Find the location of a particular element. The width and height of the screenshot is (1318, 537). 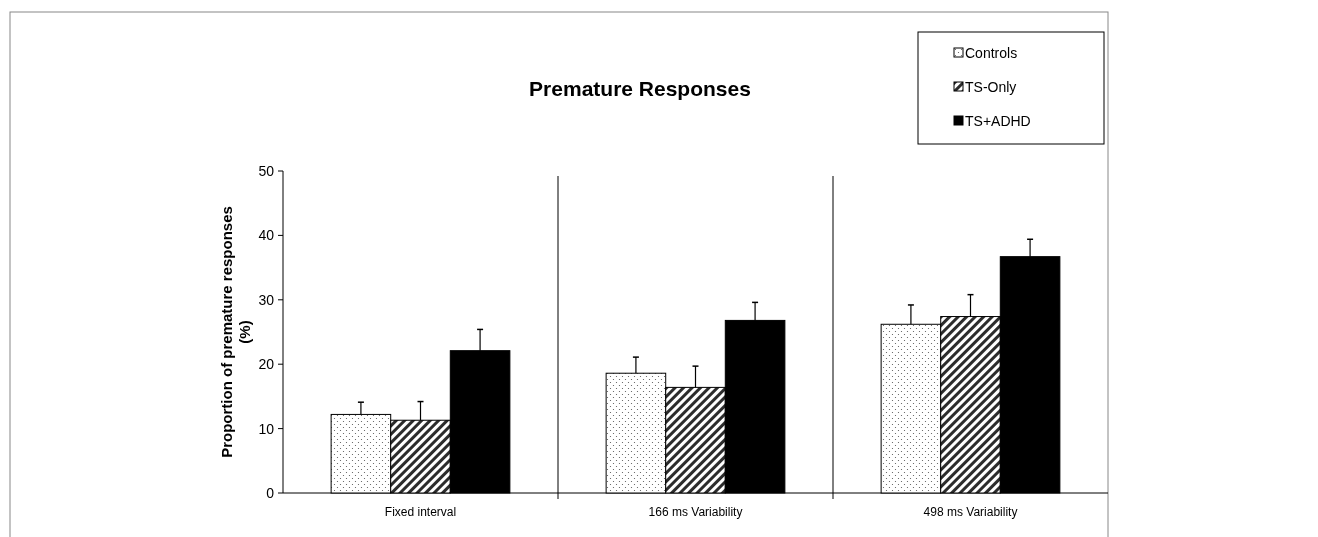

y-tick-label: 50 is located at coordinates (266, 170).